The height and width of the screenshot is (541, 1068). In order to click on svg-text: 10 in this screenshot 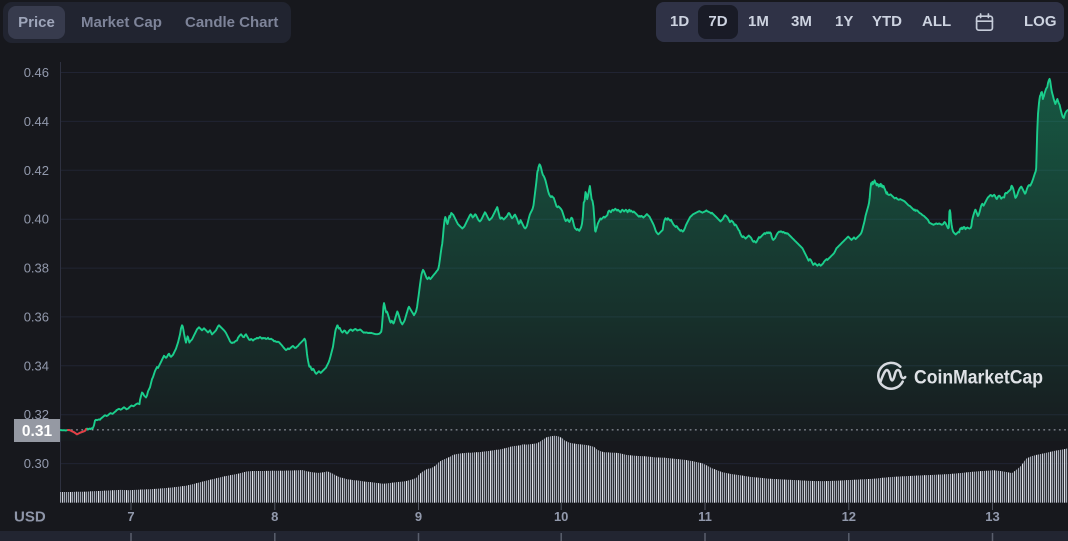, I will do `click(561, 516)`.